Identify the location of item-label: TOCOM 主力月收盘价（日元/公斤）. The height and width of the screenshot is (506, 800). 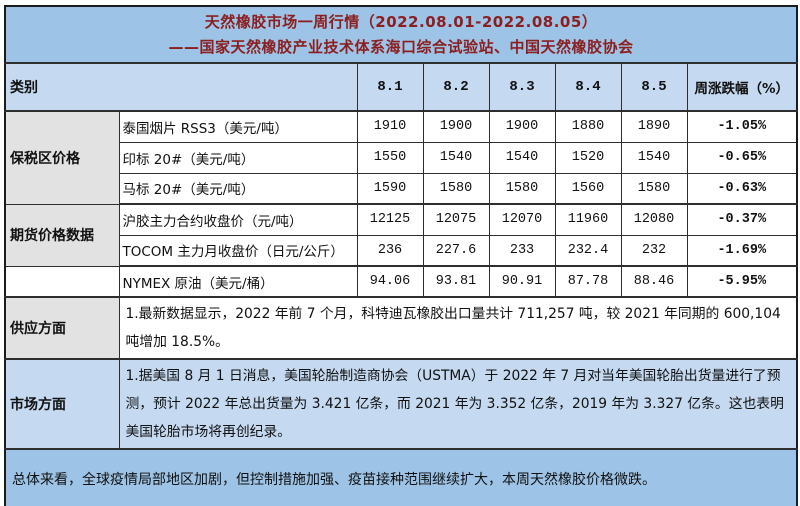
(238, 250).